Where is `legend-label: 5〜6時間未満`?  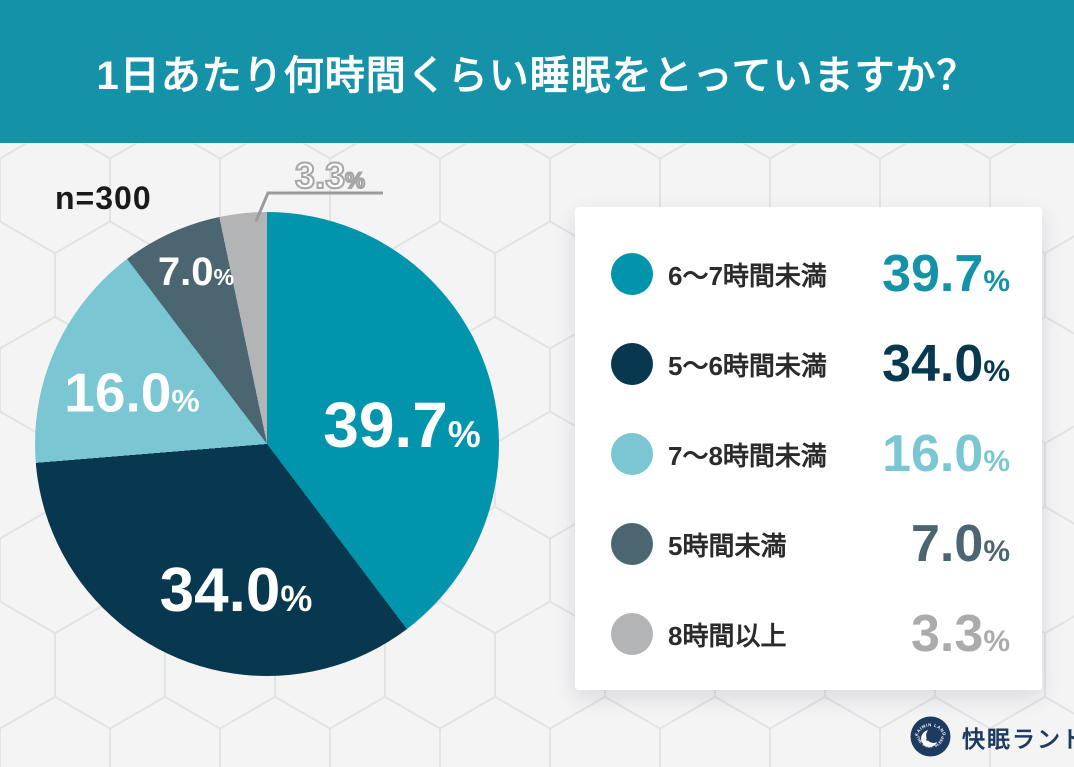
legend-label: 5〜6時間未満 is located at coordinates (747, 365).